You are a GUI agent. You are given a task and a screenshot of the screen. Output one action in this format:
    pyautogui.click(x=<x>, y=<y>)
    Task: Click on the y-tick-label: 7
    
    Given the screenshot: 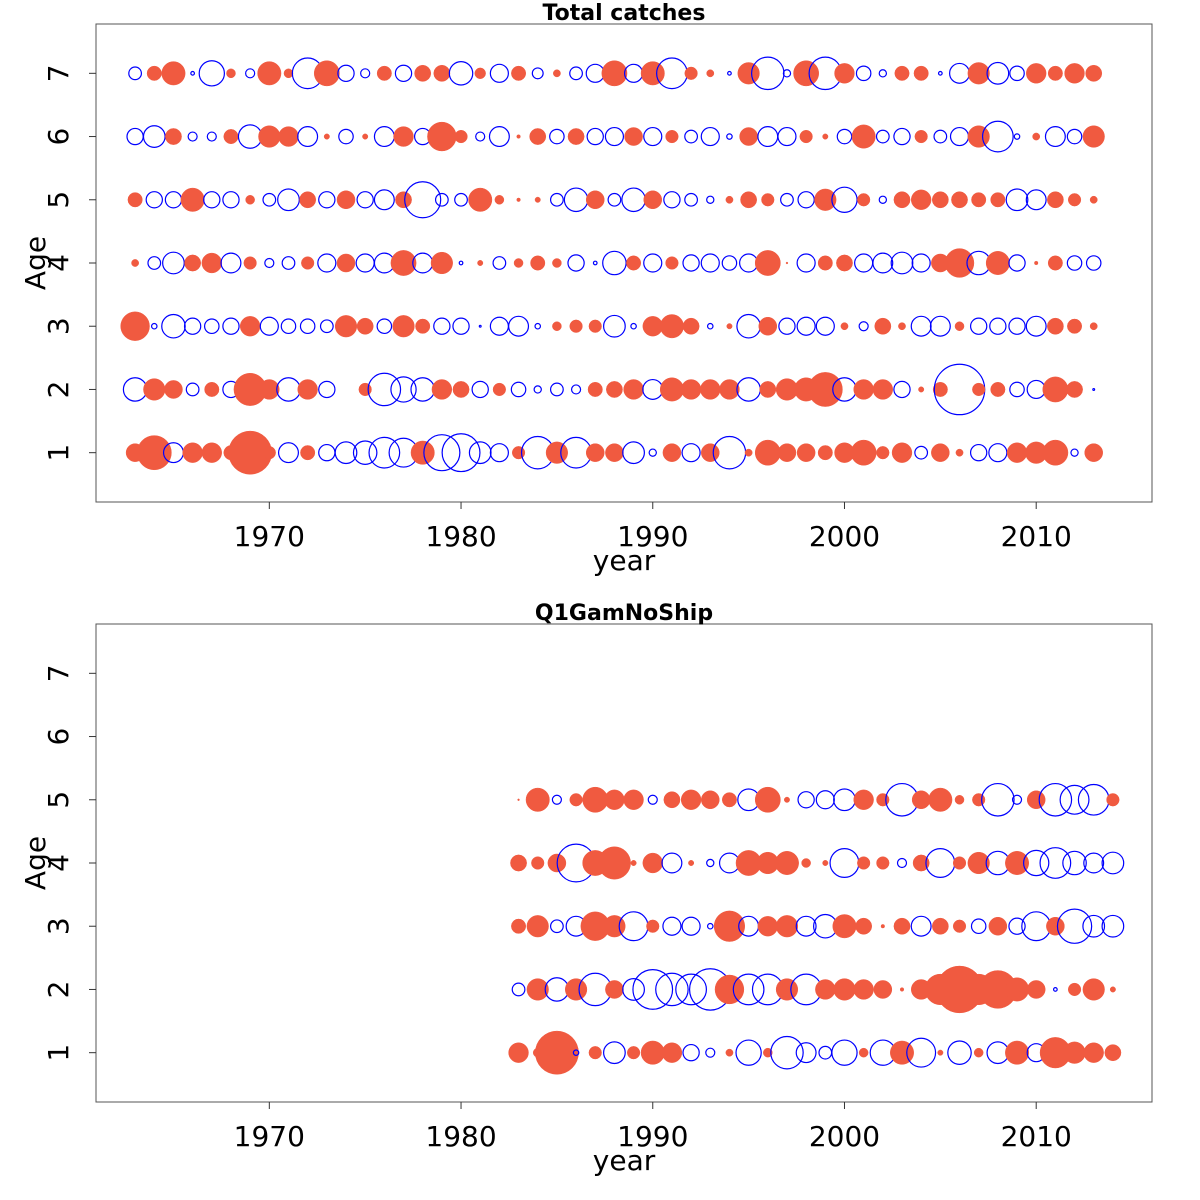 What is the action you would take?
    pyautogui.click(x=58, y=673)
    